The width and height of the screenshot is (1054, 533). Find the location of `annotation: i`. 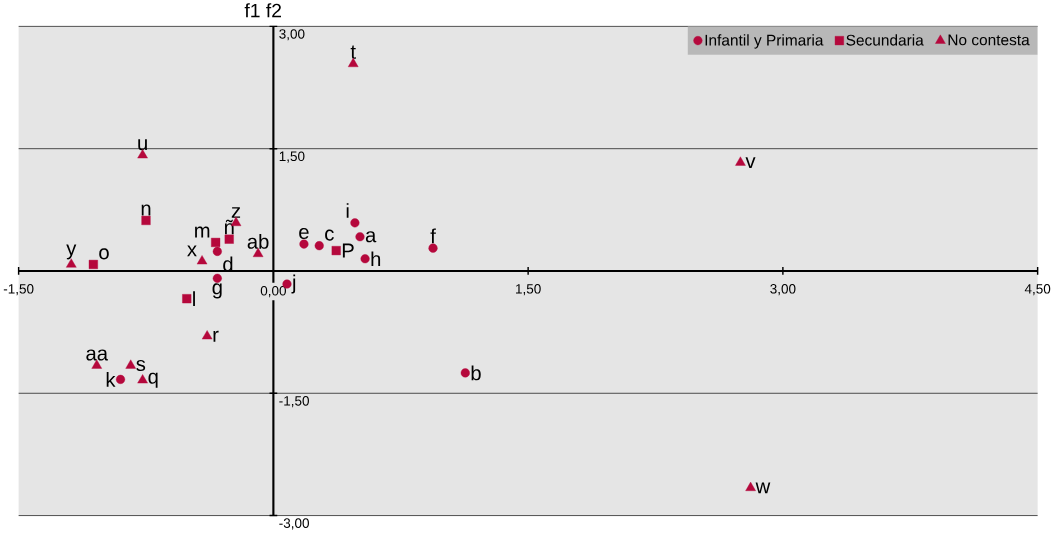

annotation: i is located at coordinates (347, 210).